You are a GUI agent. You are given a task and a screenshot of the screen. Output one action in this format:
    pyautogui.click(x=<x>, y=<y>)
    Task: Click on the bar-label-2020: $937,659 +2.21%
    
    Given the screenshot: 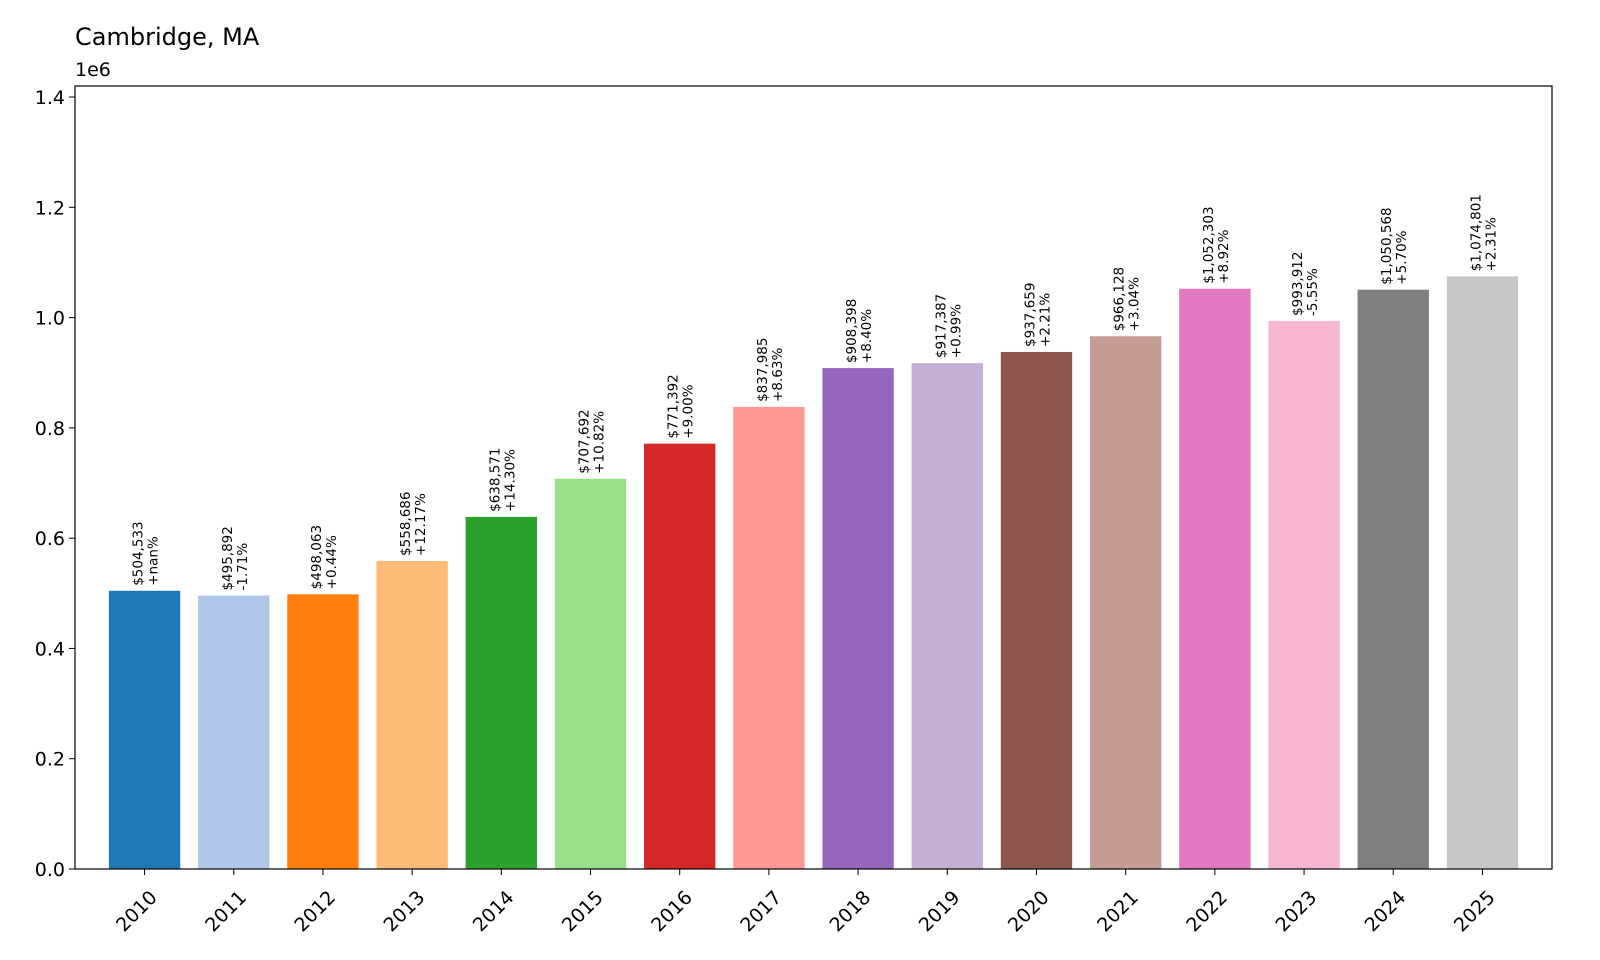 What is the action you would take?
    pyautogui.click(x=1037, y=315)
    